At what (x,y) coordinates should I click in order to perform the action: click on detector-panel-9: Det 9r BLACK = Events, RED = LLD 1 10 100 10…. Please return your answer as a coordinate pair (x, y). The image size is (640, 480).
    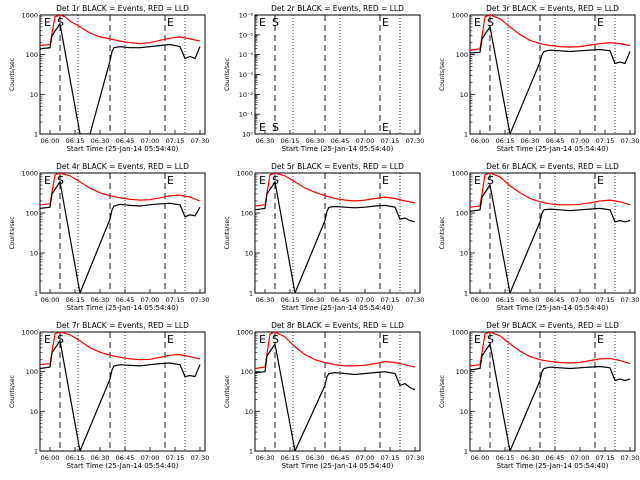
    Looking at the image, I should click on (539, 395).